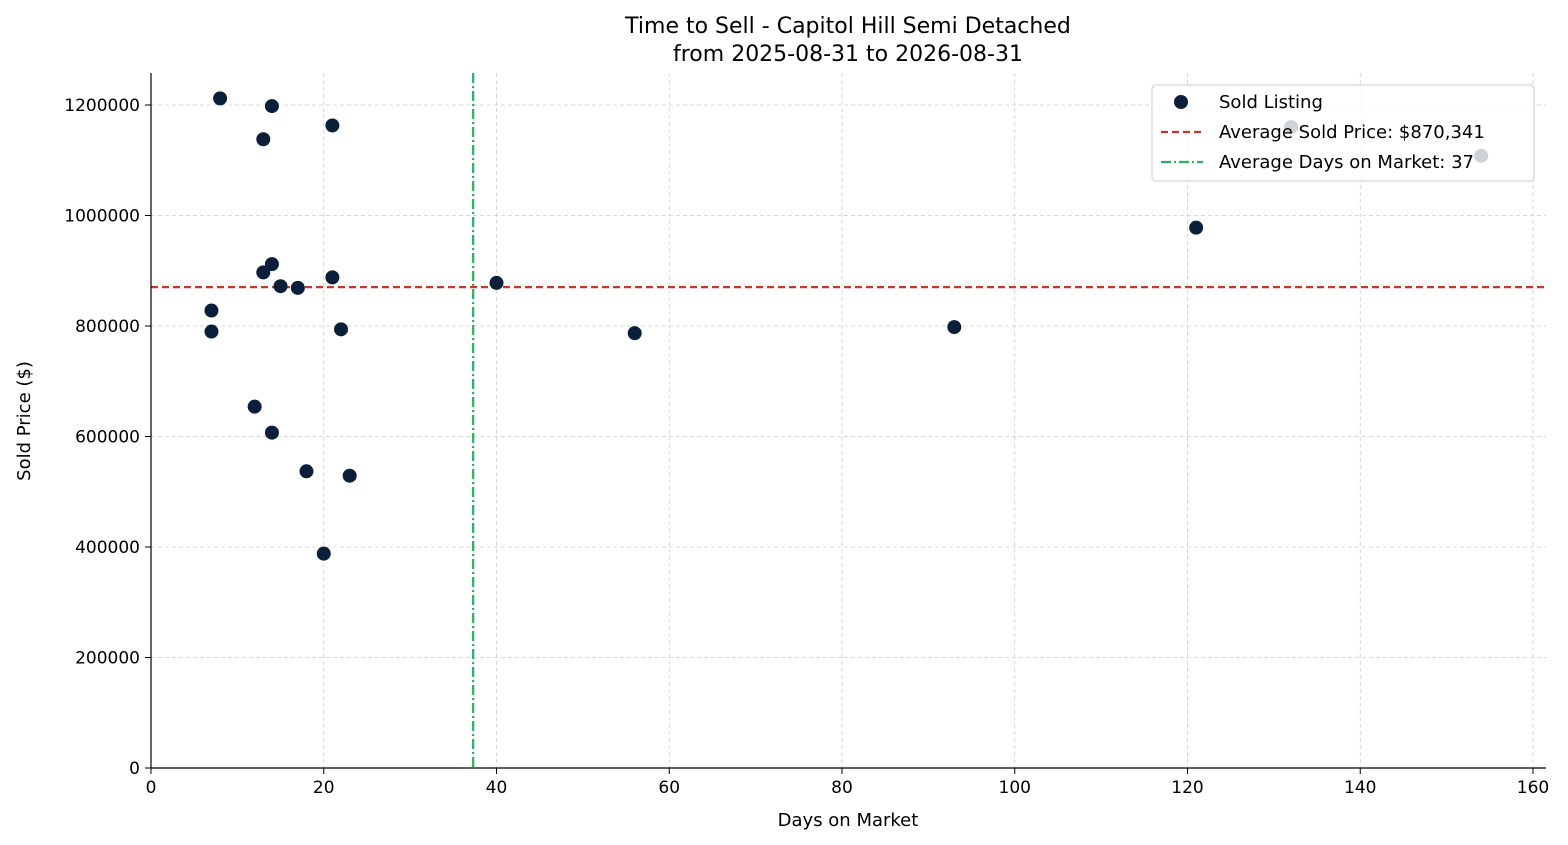  I want to click on y-ticks: 0 200000 400000 600000 800000 1000000 1200000, so click(107, 437).